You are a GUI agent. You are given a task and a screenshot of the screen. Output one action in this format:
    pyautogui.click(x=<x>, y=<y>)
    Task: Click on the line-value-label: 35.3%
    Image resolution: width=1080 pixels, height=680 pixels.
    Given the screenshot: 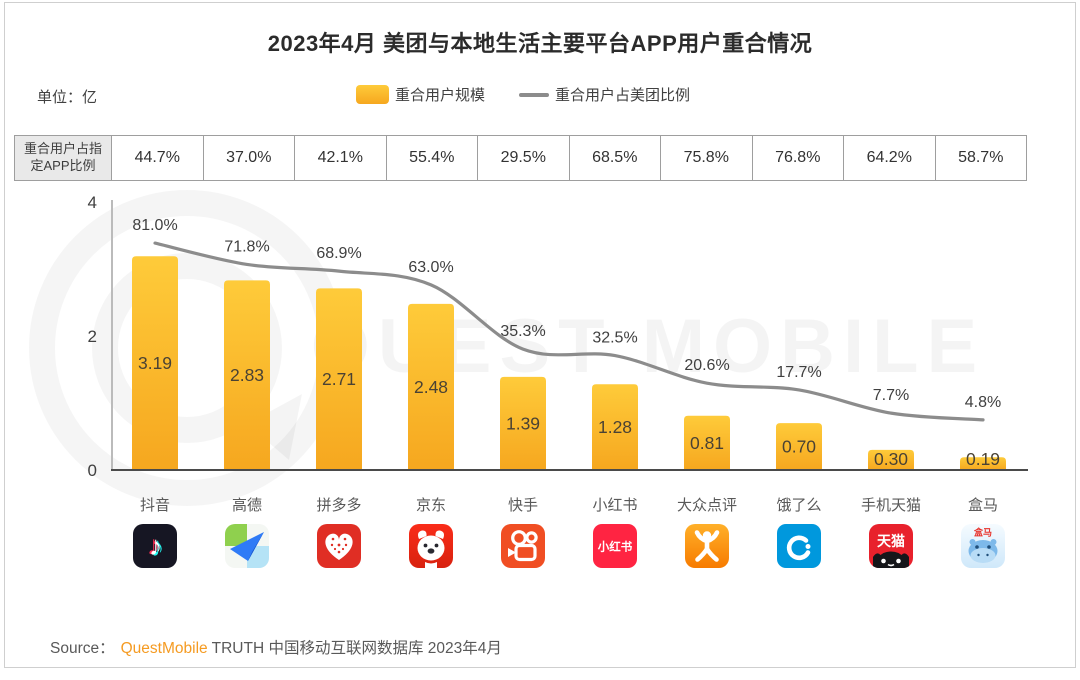 What is the action you would take?
    pyautogui.click(x=522, y=331)
    